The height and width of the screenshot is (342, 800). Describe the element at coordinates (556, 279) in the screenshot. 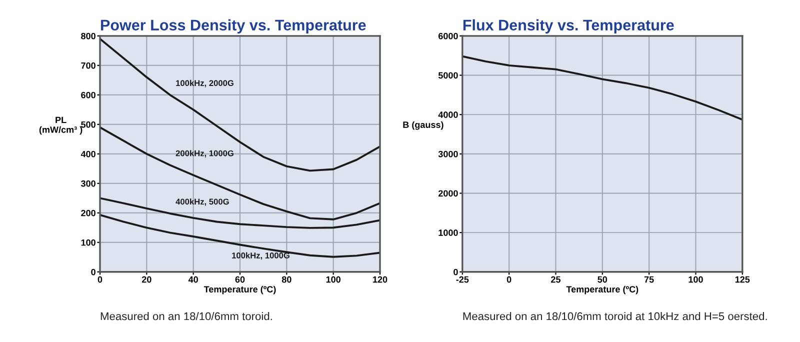

I see `x-tick-label: 25` at that location.